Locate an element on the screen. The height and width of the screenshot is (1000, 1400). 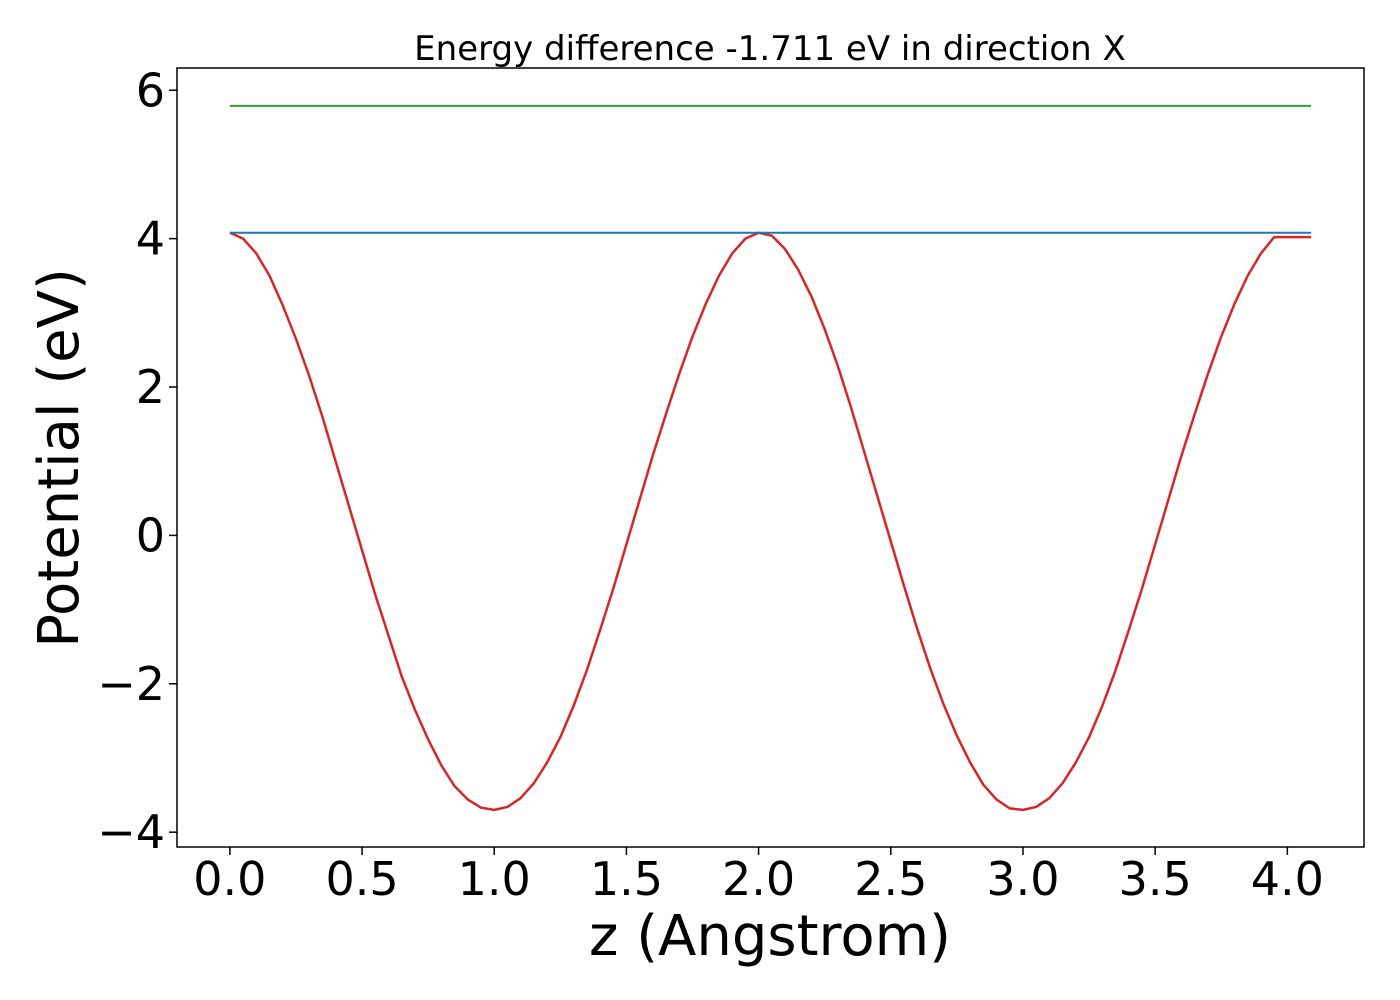
x-tick-label: 0.5 is located at coordinates (361, 879).